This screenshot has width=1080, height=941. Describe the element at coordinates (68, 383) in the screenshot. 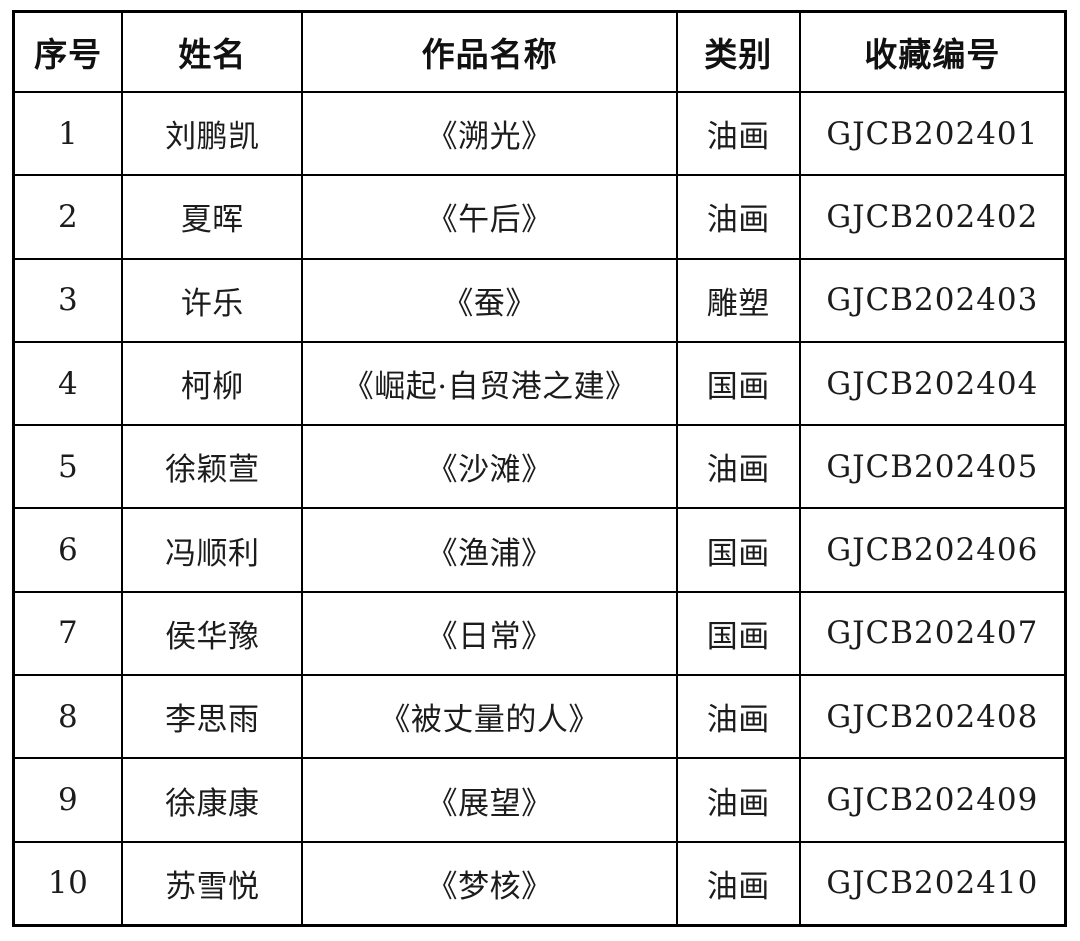

I see `cell-index: 4` at that location.